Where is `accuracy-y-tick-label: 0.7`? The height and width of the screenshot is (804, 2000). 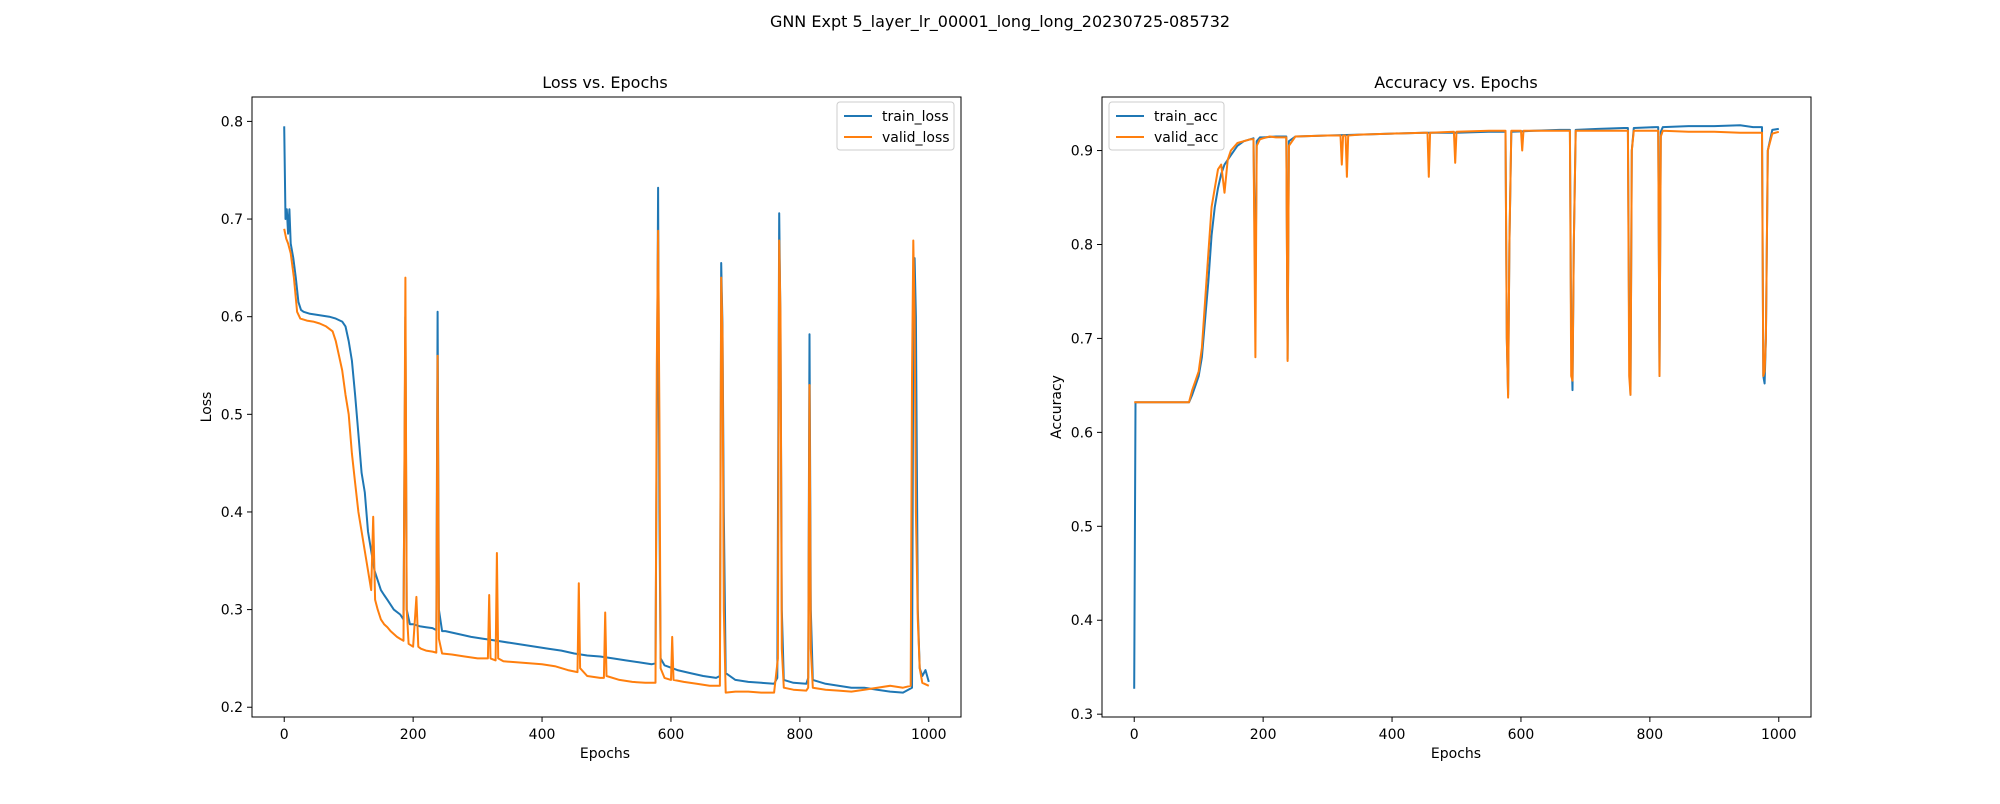
accuracy-y-tick-label: 0.7 is located at coordinates (1082, 339).